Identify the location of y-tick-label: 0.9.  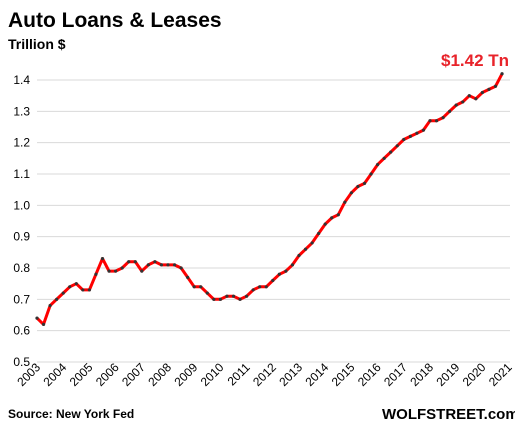
(21, 237).